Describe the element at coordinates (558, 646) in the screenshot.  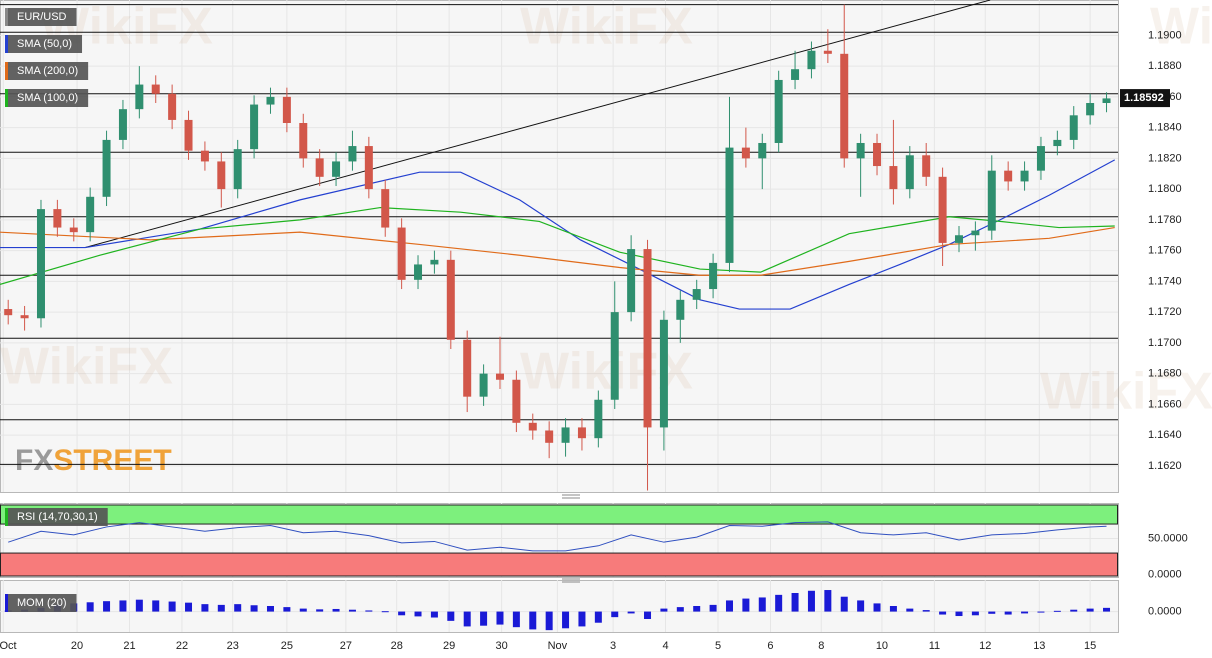
I see `x-tick-label: Nov` at that location.